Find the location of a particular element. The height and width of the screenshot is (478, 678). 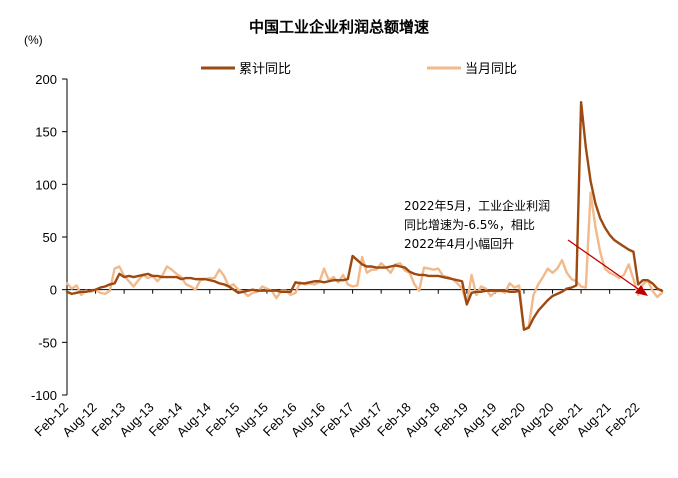

y-tick-label: 0 is located at coordinates (53, 290).